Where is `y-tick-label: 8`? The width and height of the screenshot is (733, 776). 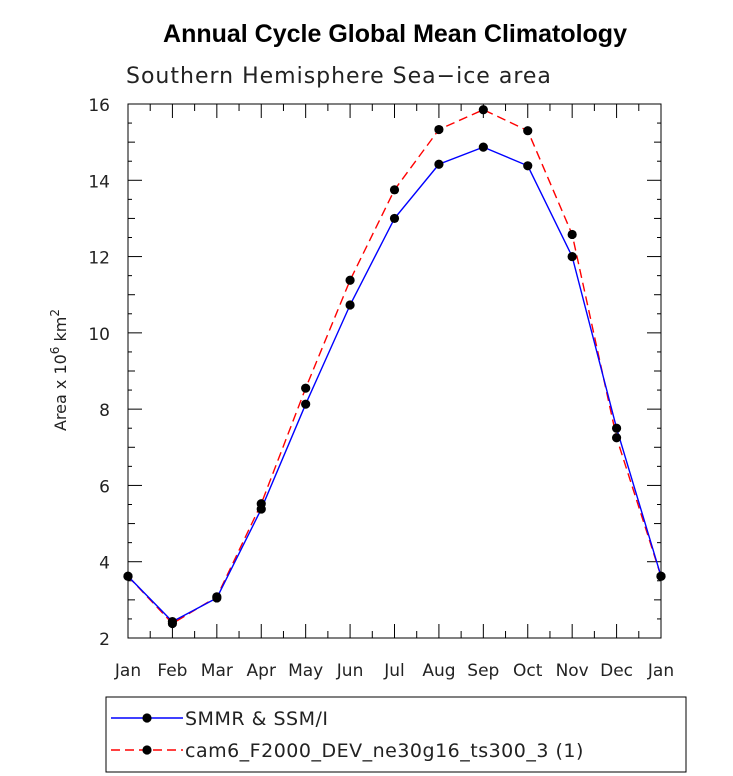
y-tick-label: 8 is located at coordinates (104, 411).